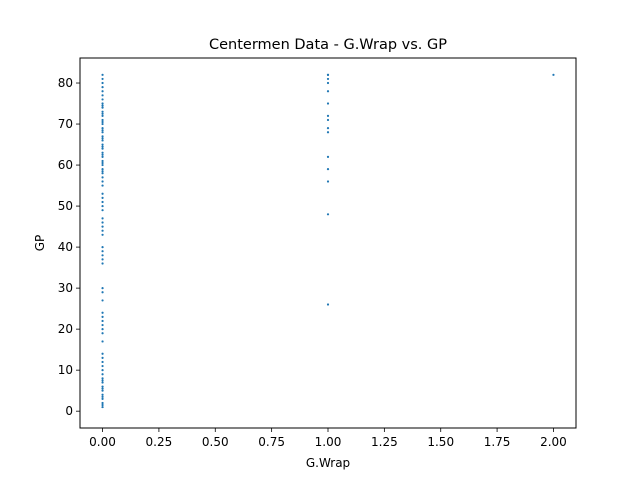 The height and width of the screenshot is (480, 640). I want to click on x-tick-label: 1.50, so click(440, 442).